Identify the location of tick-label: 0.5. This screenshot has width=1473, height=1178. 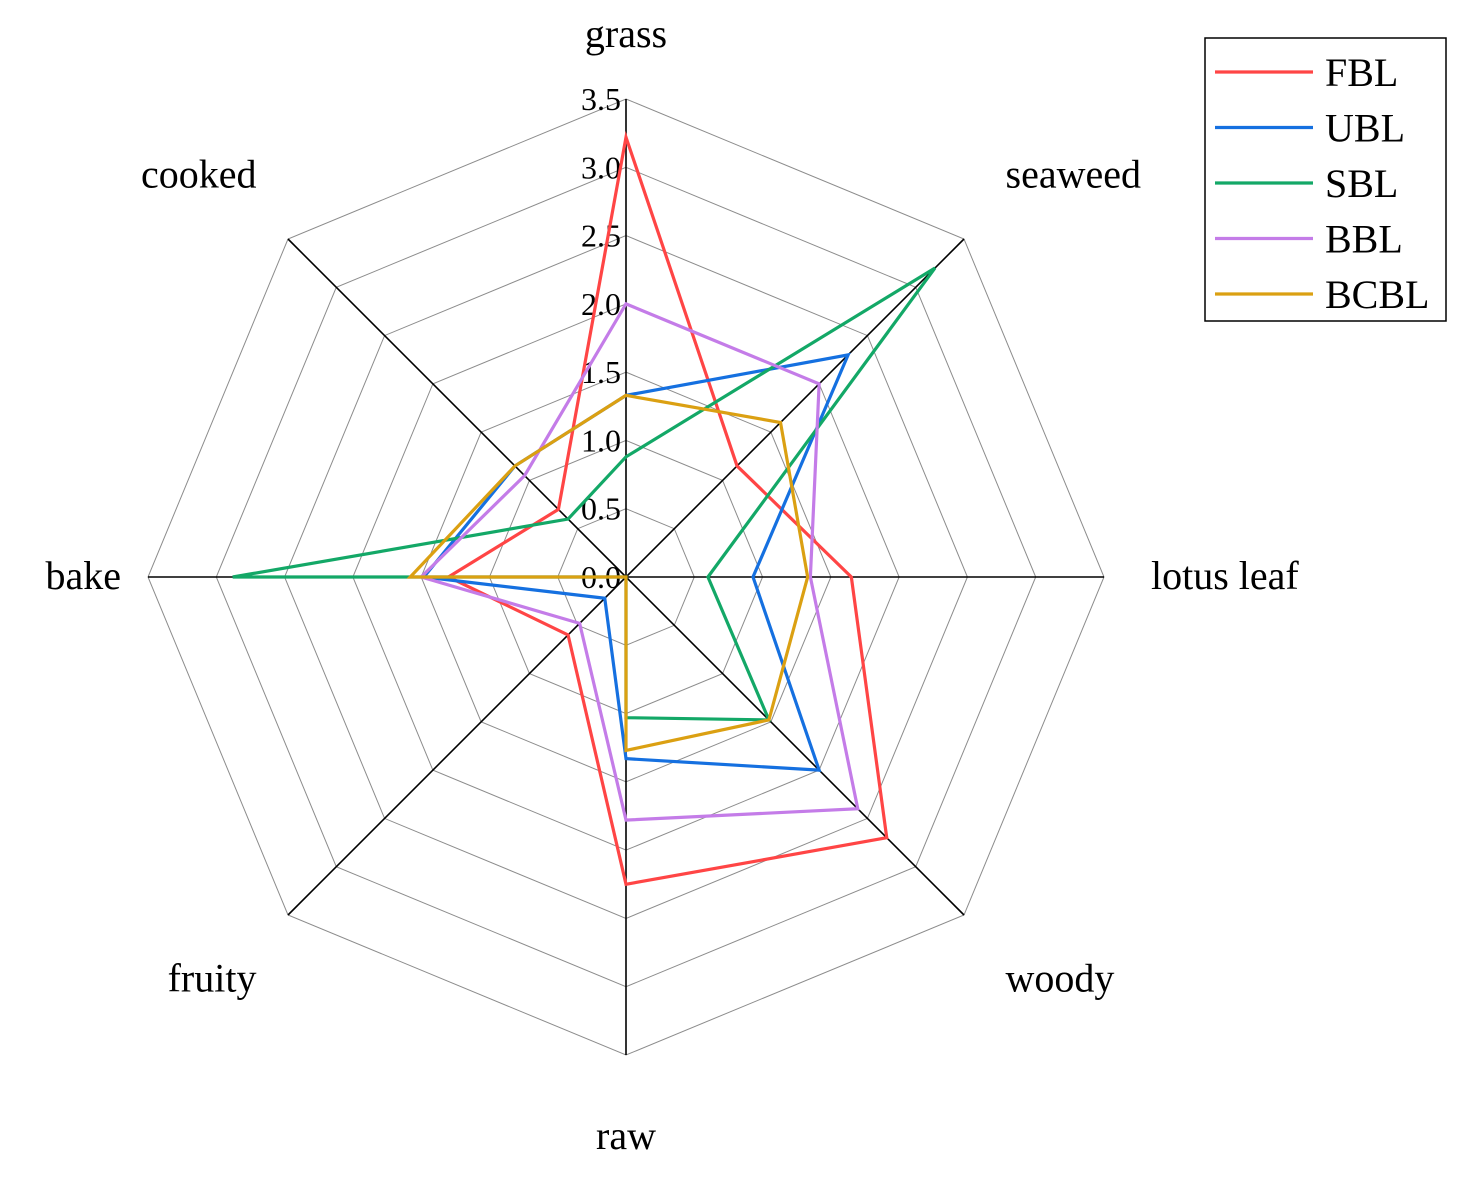
(601, 509).